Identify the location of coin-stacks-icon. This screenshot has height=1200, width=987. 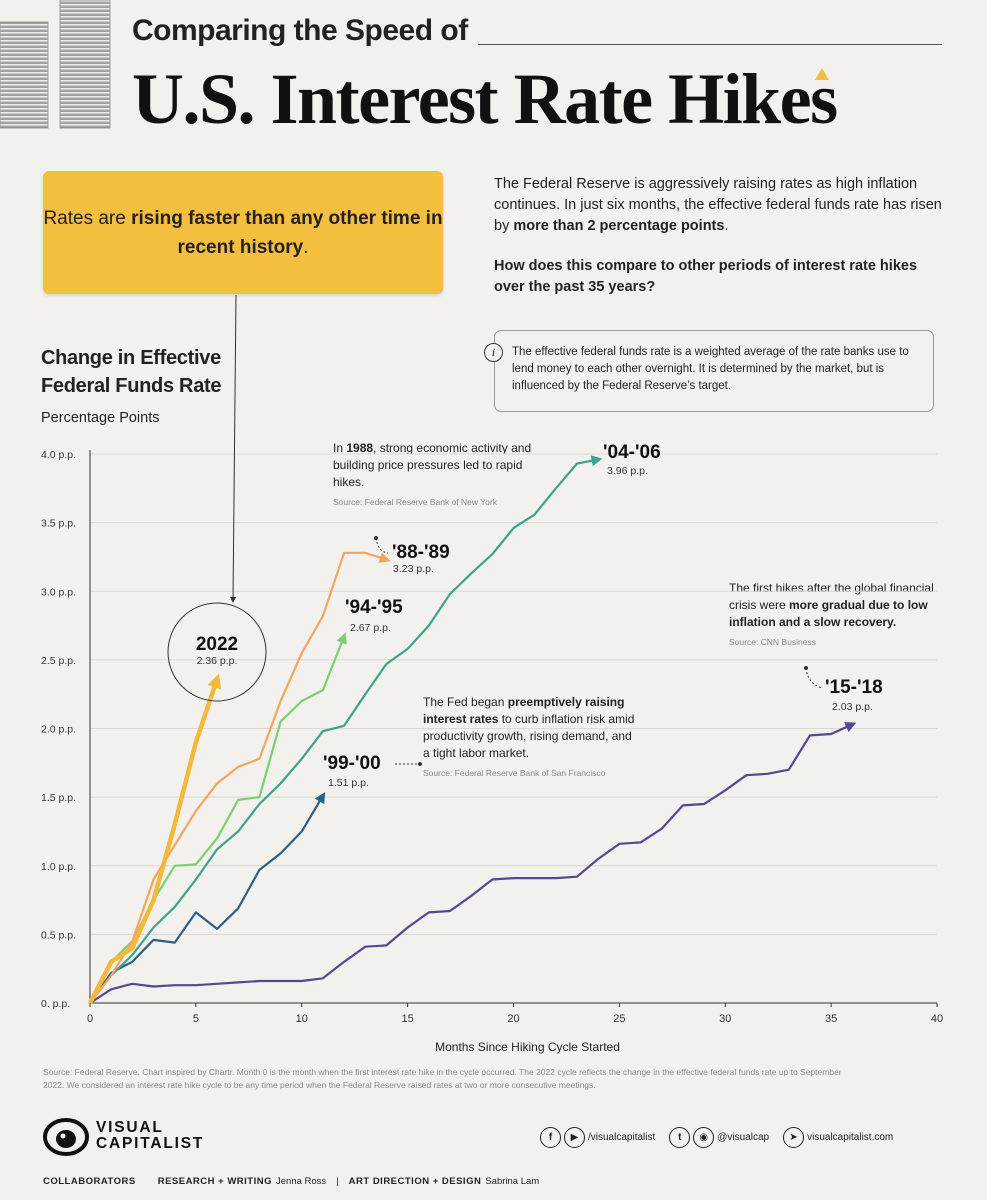
(55, 64).